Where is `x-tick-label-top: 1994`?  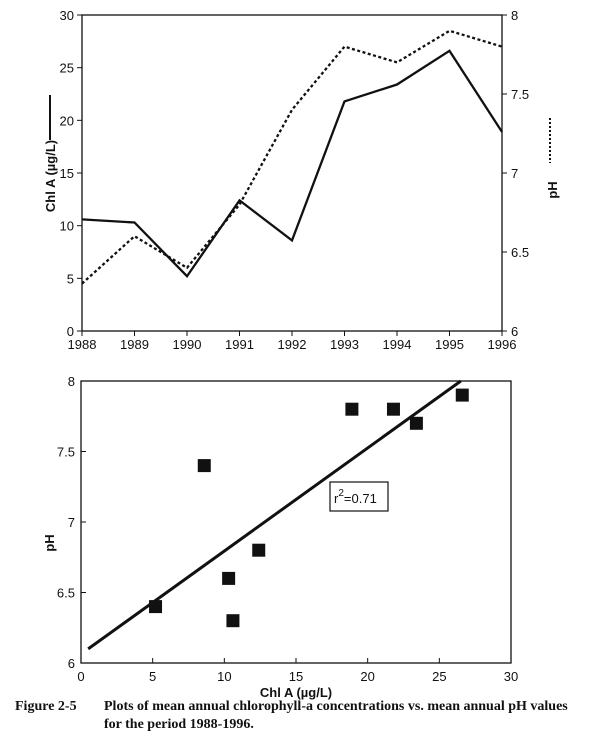 x-tick-label-top: 1994 is located at coordinates (397, 344).